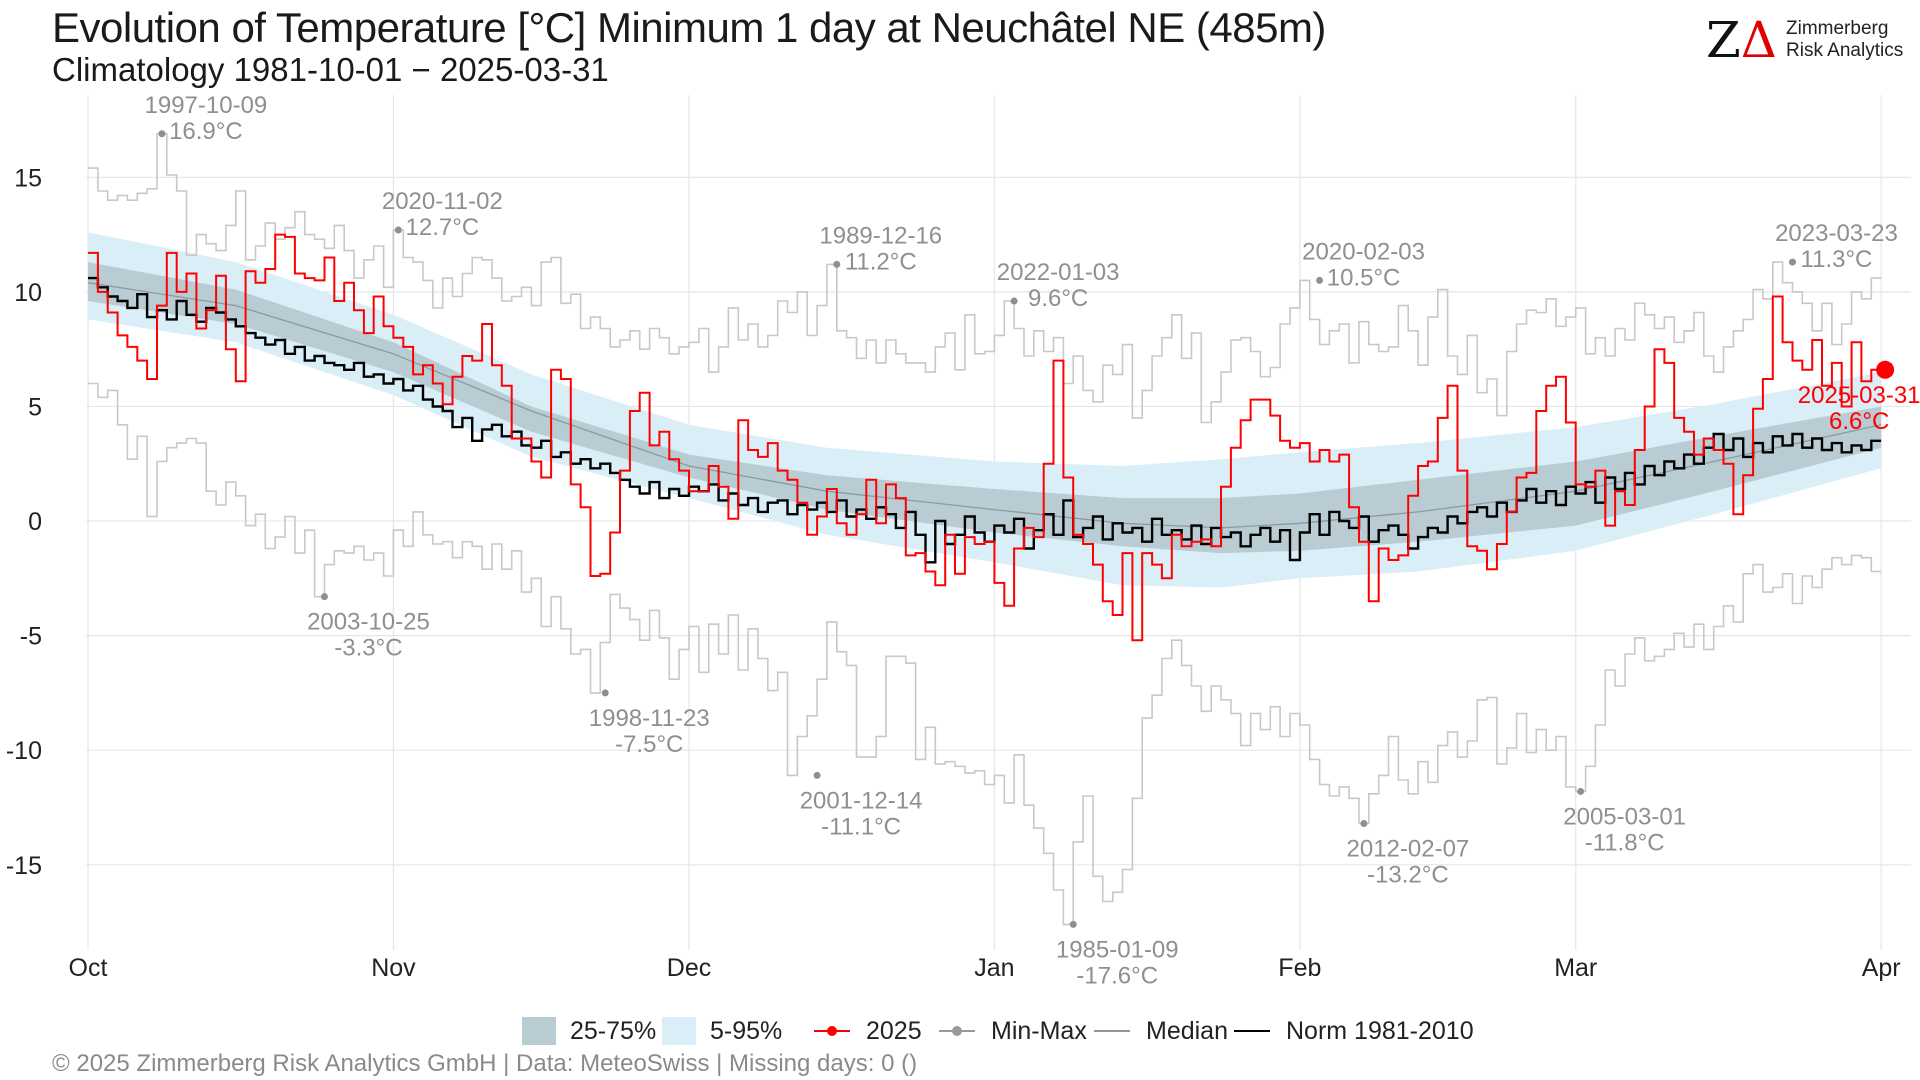 The image size is (1920, 1080). What do you see at coordinates (1845, 50) in the screenshot?
I see `logo-line-2: Risk Analytics` at bounding box center [1845, 50].